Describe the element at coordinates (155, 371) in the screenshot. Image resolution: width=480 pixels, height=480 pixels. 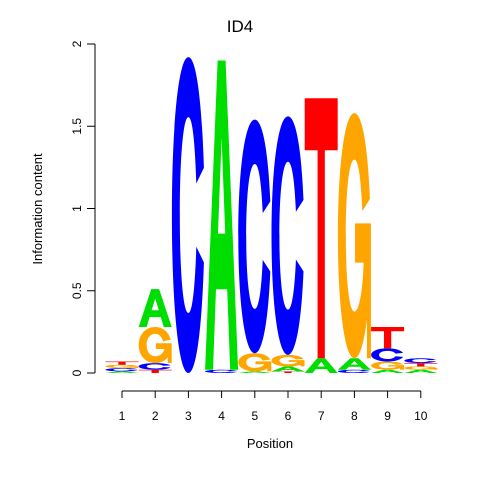
I see `letter-t-pos2` at that location.